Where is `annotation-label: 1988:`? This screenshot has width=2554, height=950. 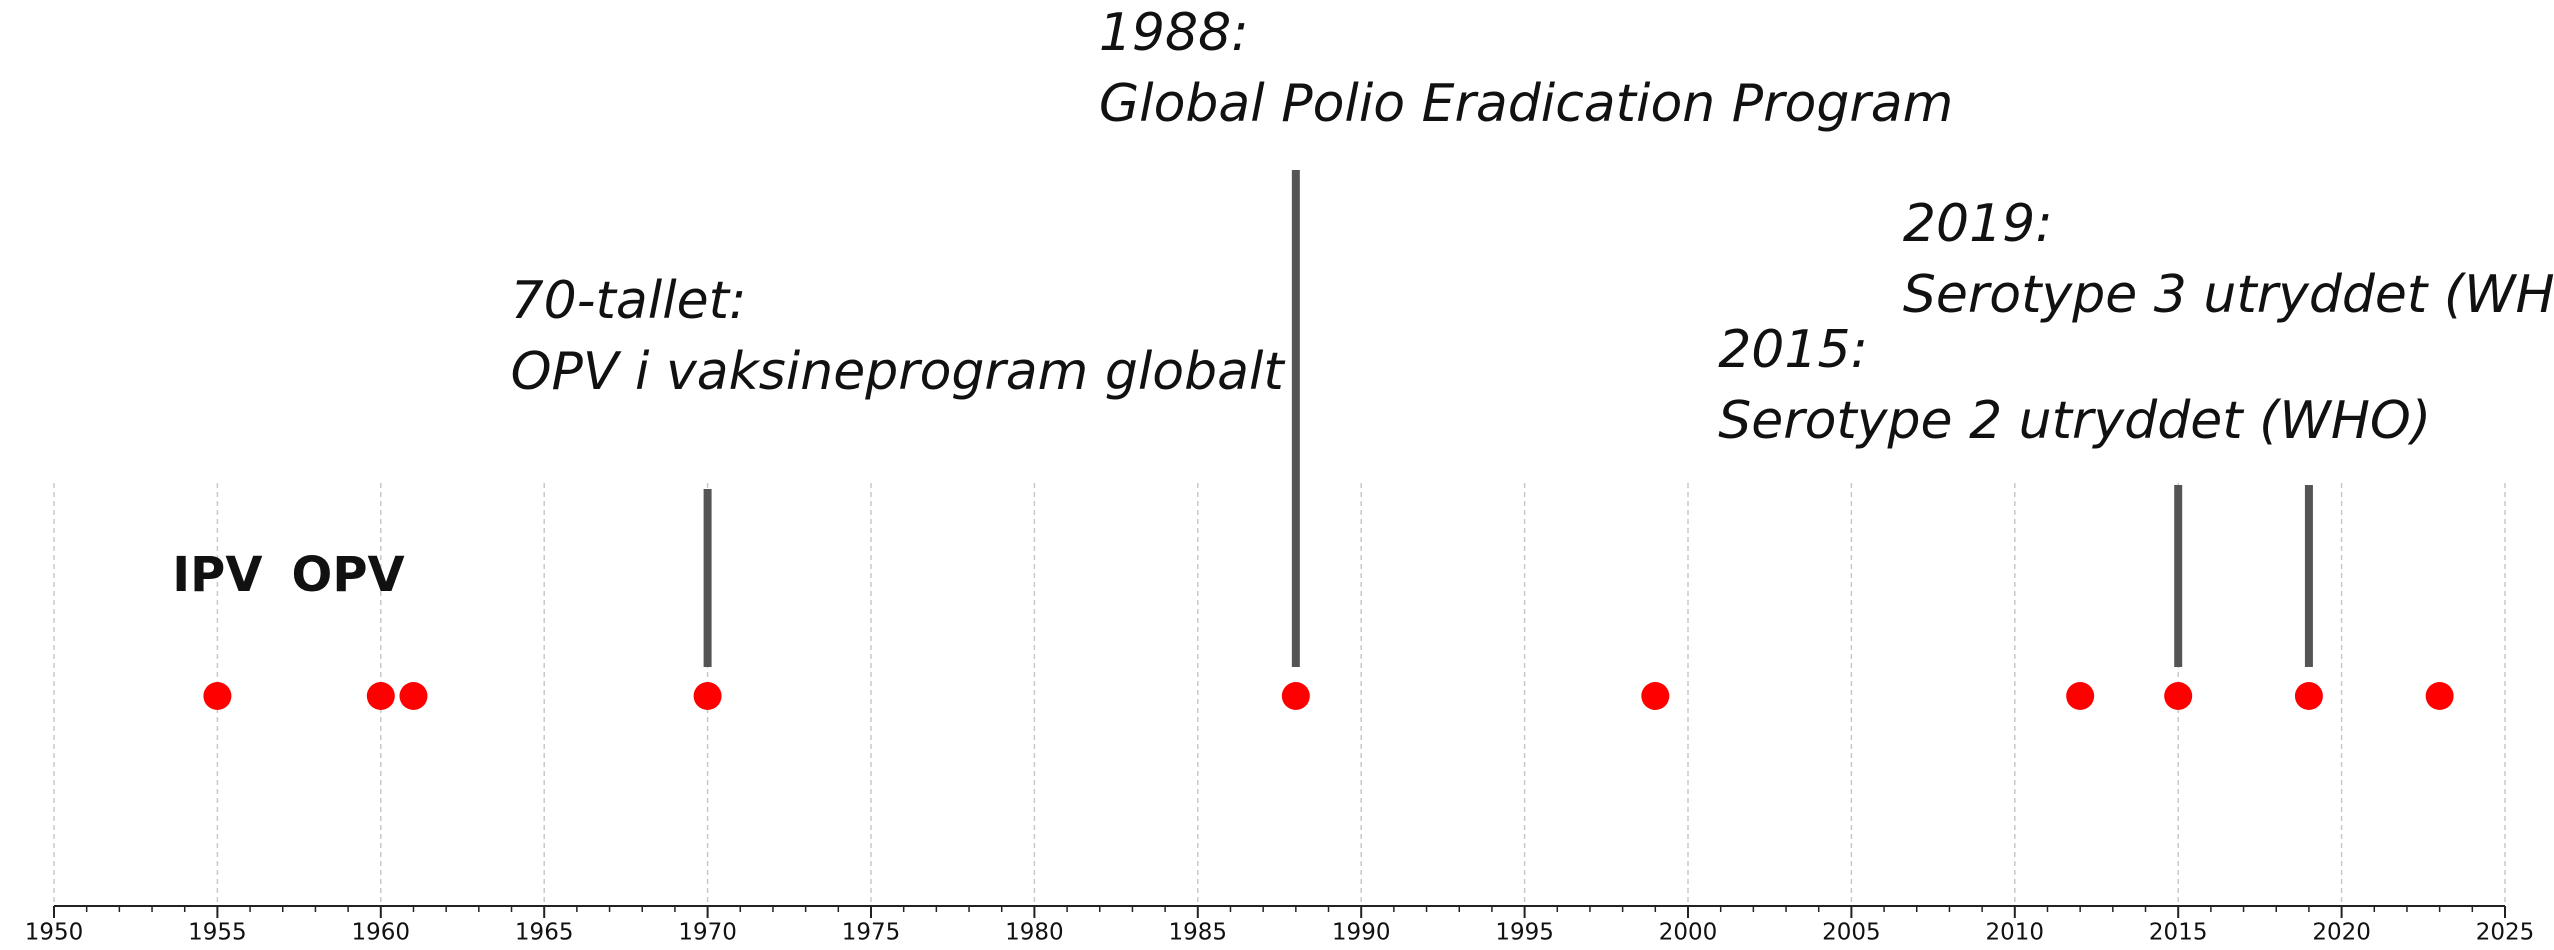
annotation-label: 1988: is located at coordinates (1174, 33).